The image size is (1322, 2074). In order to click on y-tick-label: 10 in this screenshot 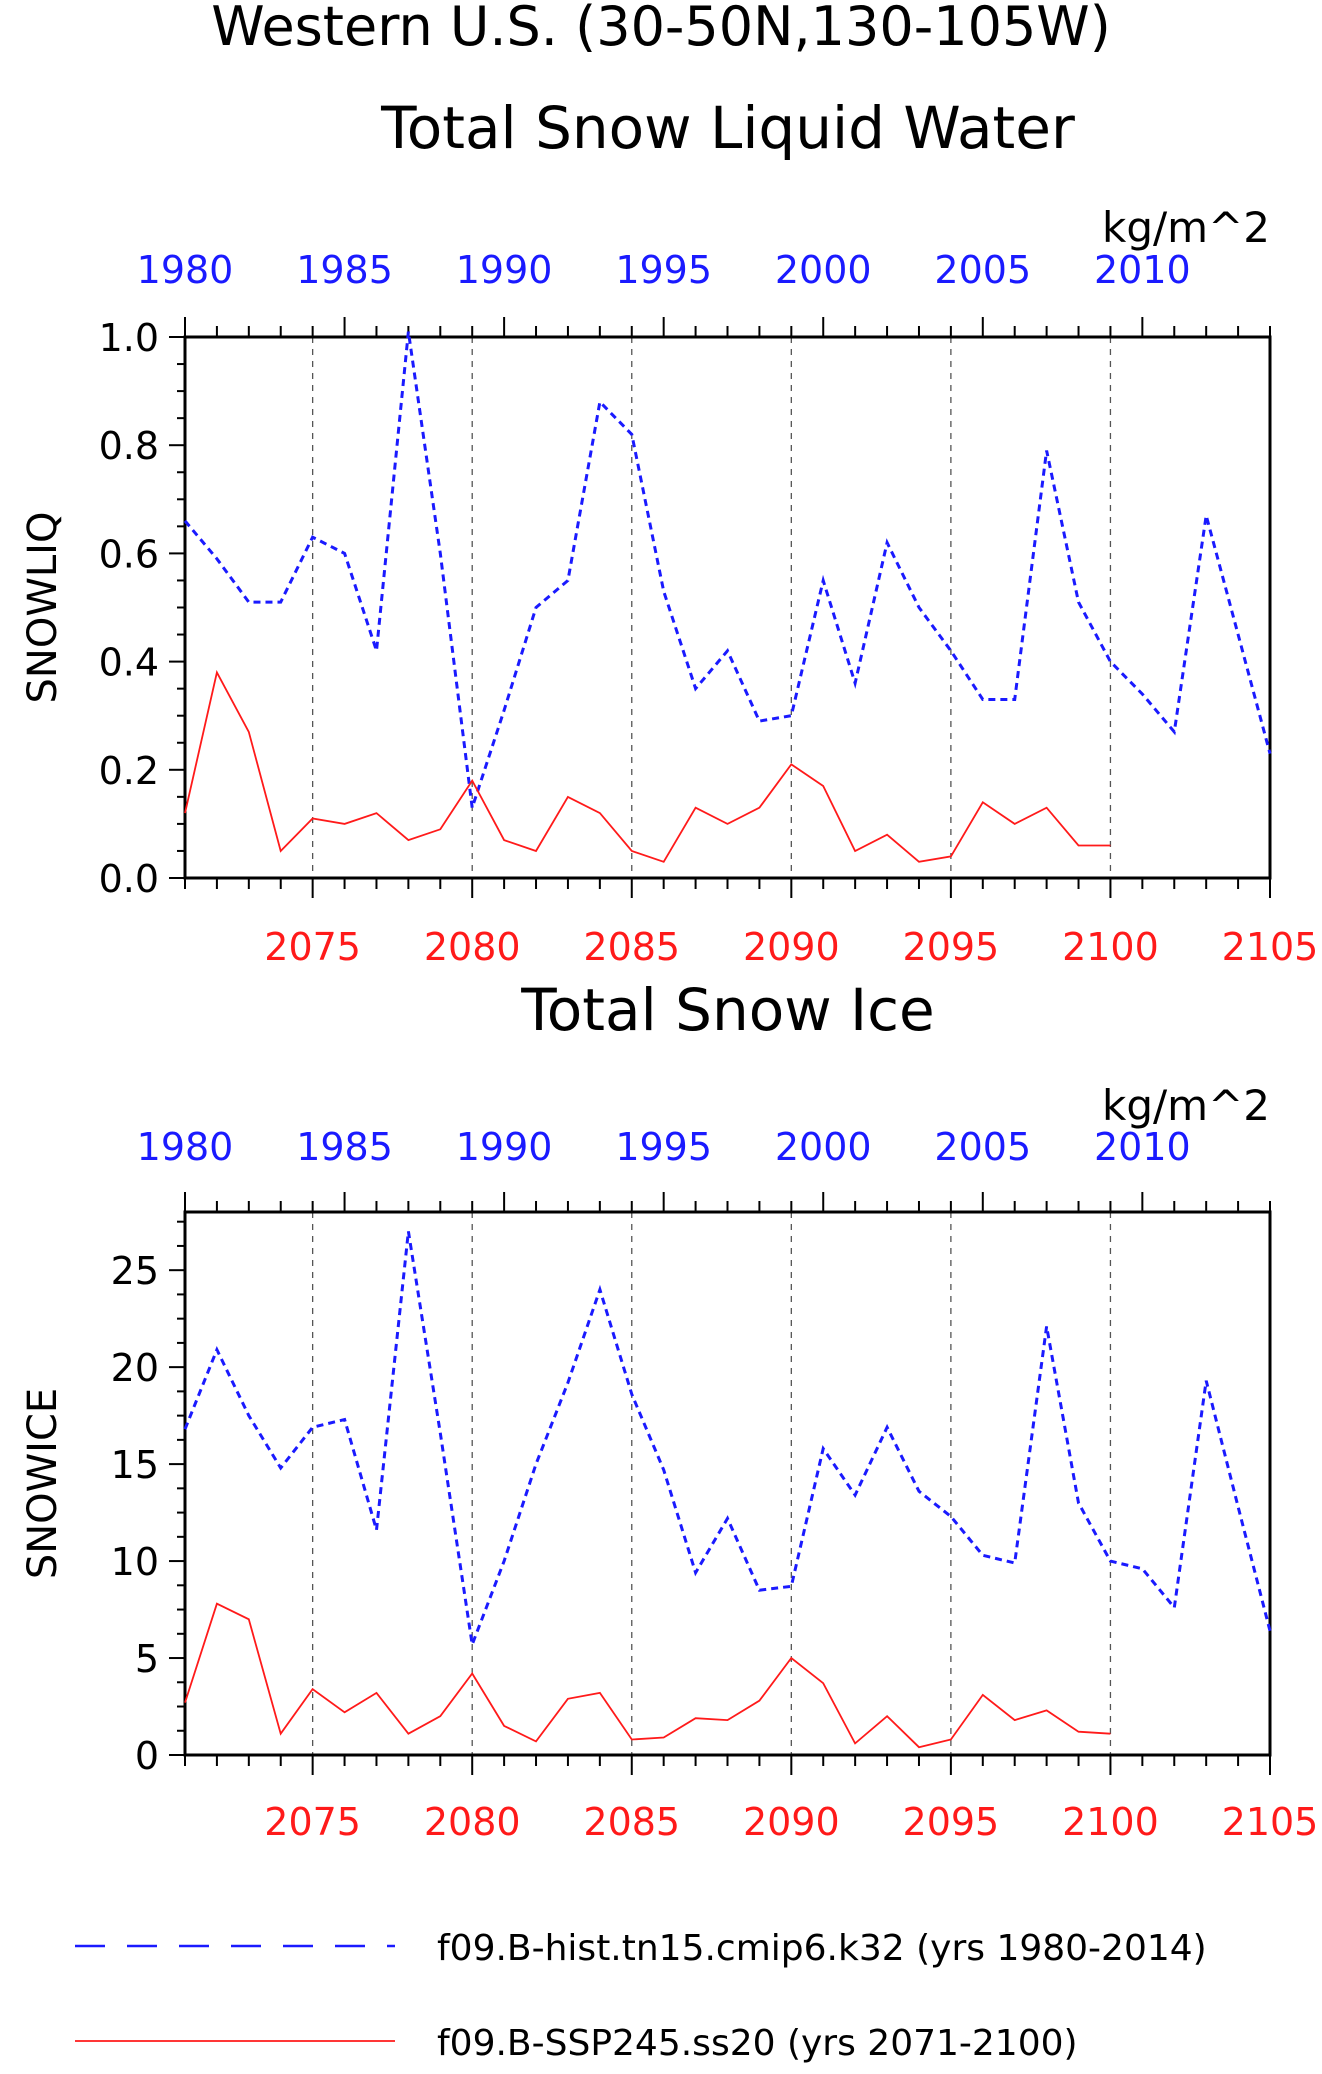, I will do `click(135, 1562)`.